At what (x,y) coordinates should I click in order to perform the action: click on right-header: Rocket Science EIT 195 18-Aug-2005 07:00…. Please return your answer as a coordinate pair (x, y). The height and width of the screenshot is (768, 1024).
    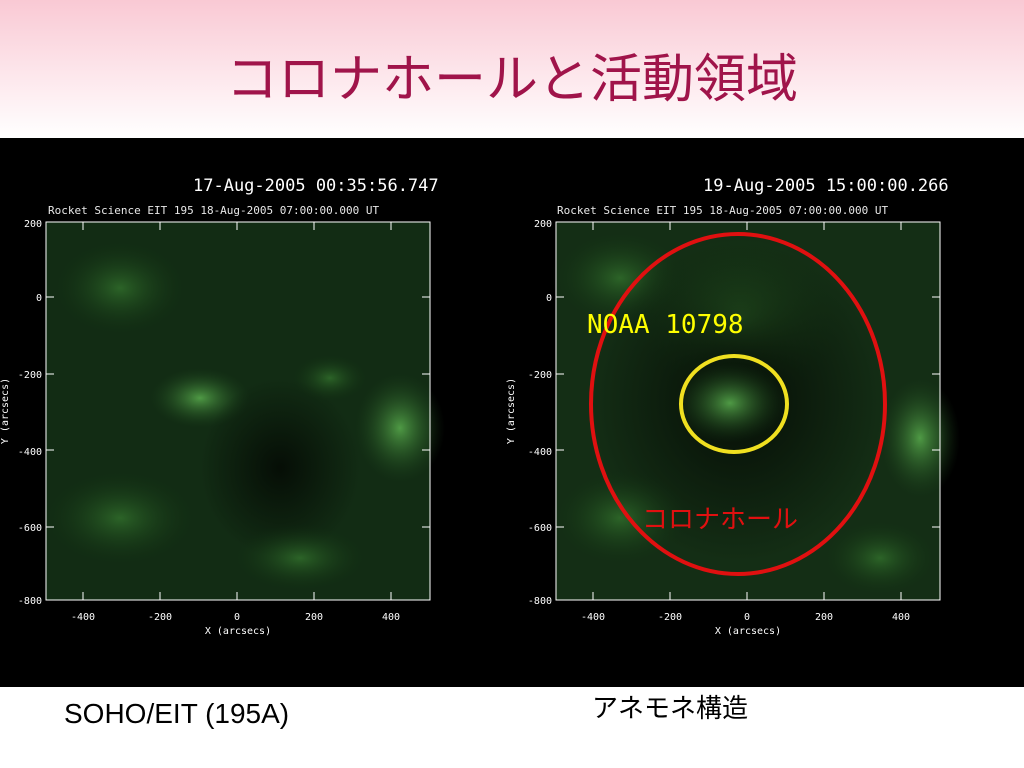
    Looking at the image, I should click on (723, 210).